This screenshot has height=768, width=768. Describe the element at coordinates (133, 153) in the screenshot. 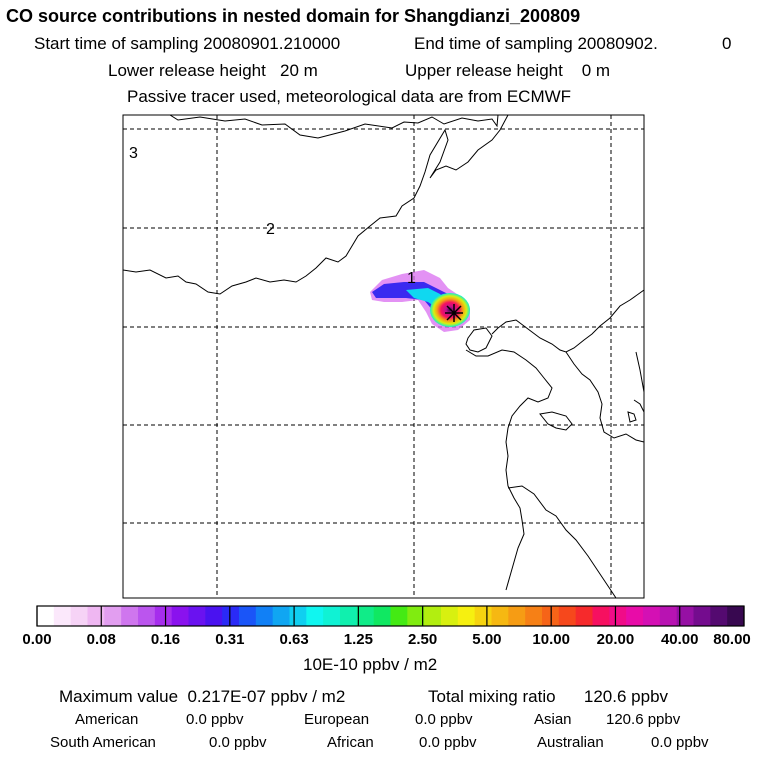

I see `ring-label-3: 3` at that location.